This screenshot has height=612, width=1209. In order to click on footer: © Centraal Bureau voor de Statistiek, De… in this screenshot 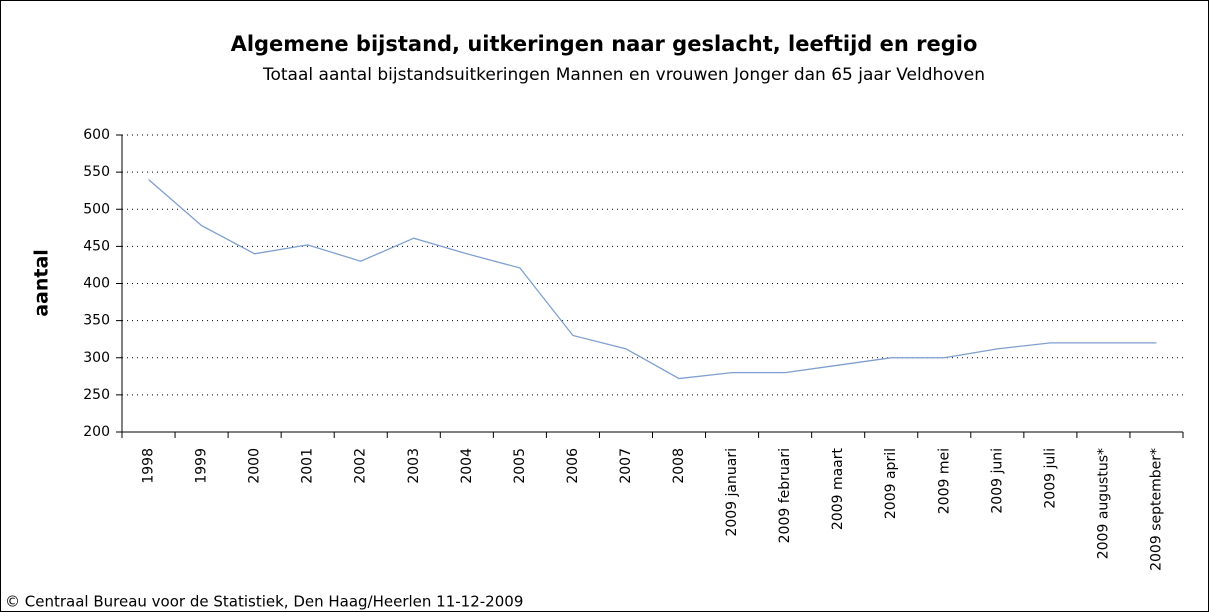, I will do `click(264, 602)`.